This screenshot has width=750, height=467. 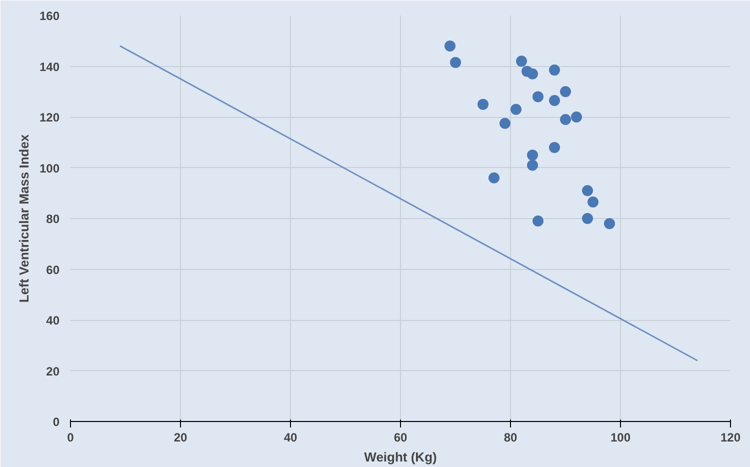 I want to click on y-tick-label: 100, so click(x=49, y=168).